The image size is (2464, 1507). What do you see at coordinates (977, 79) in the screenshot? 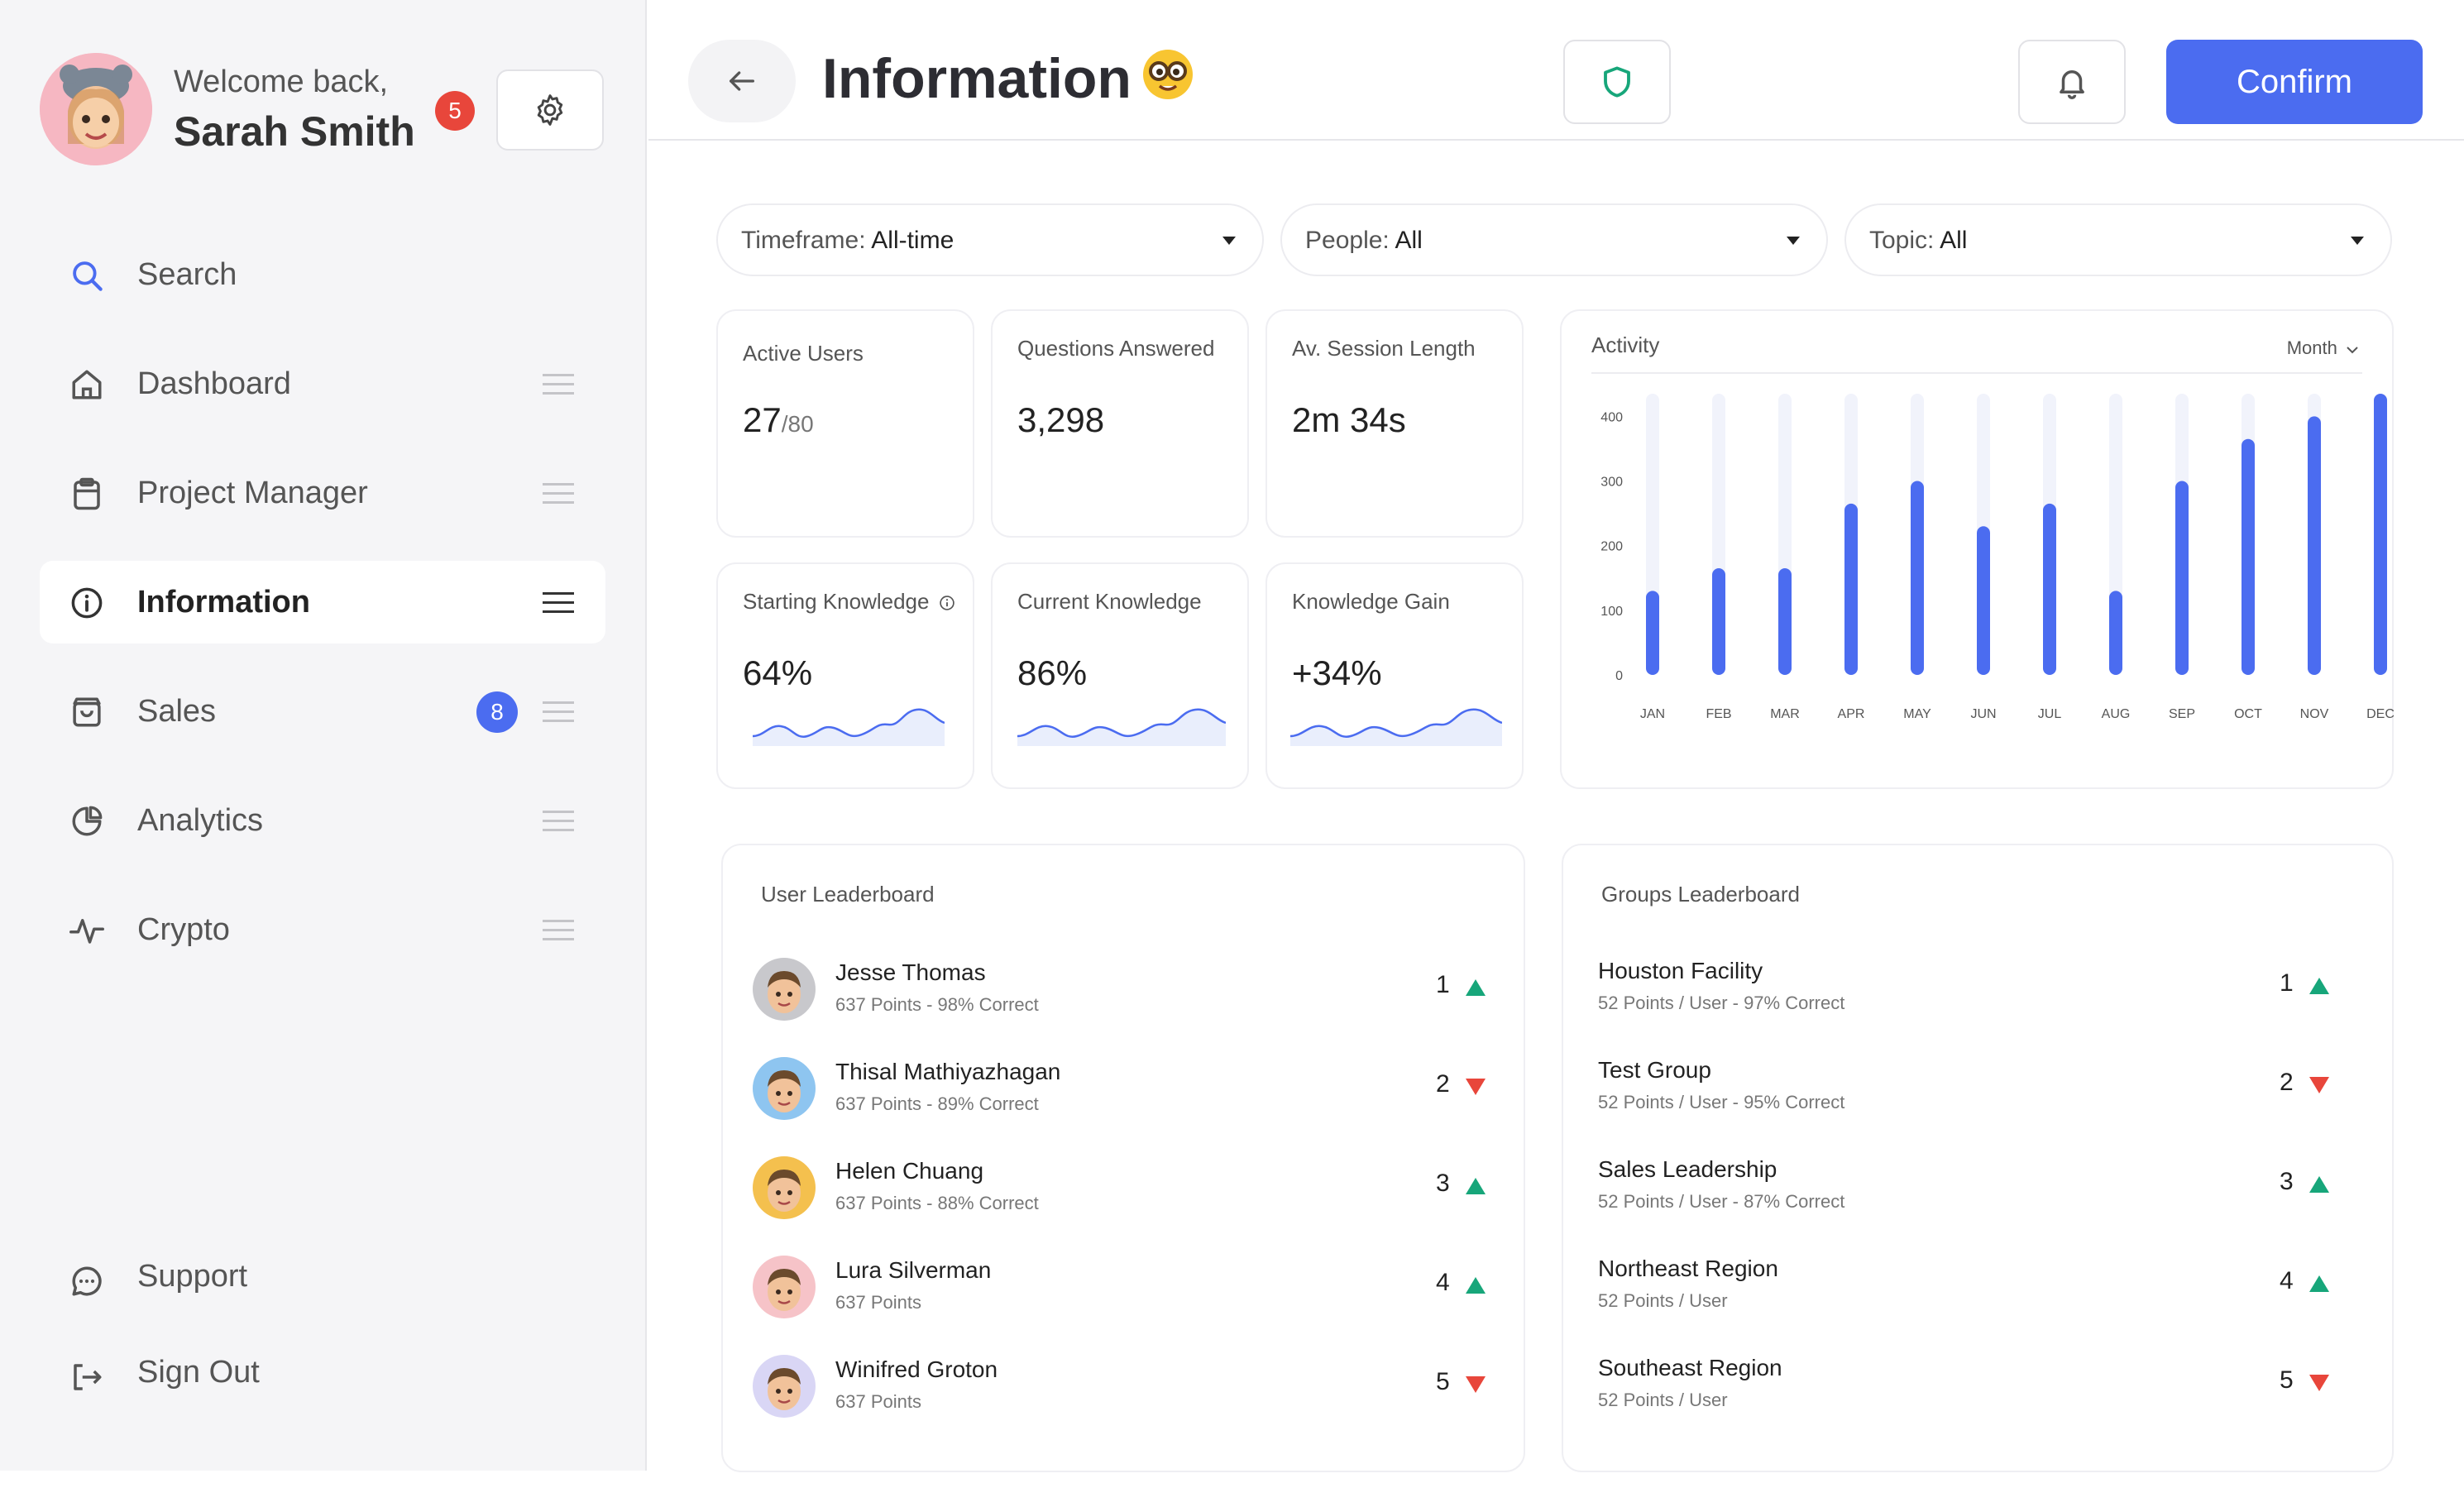
I see `page-title: Information` at bounding box center [977, 79].